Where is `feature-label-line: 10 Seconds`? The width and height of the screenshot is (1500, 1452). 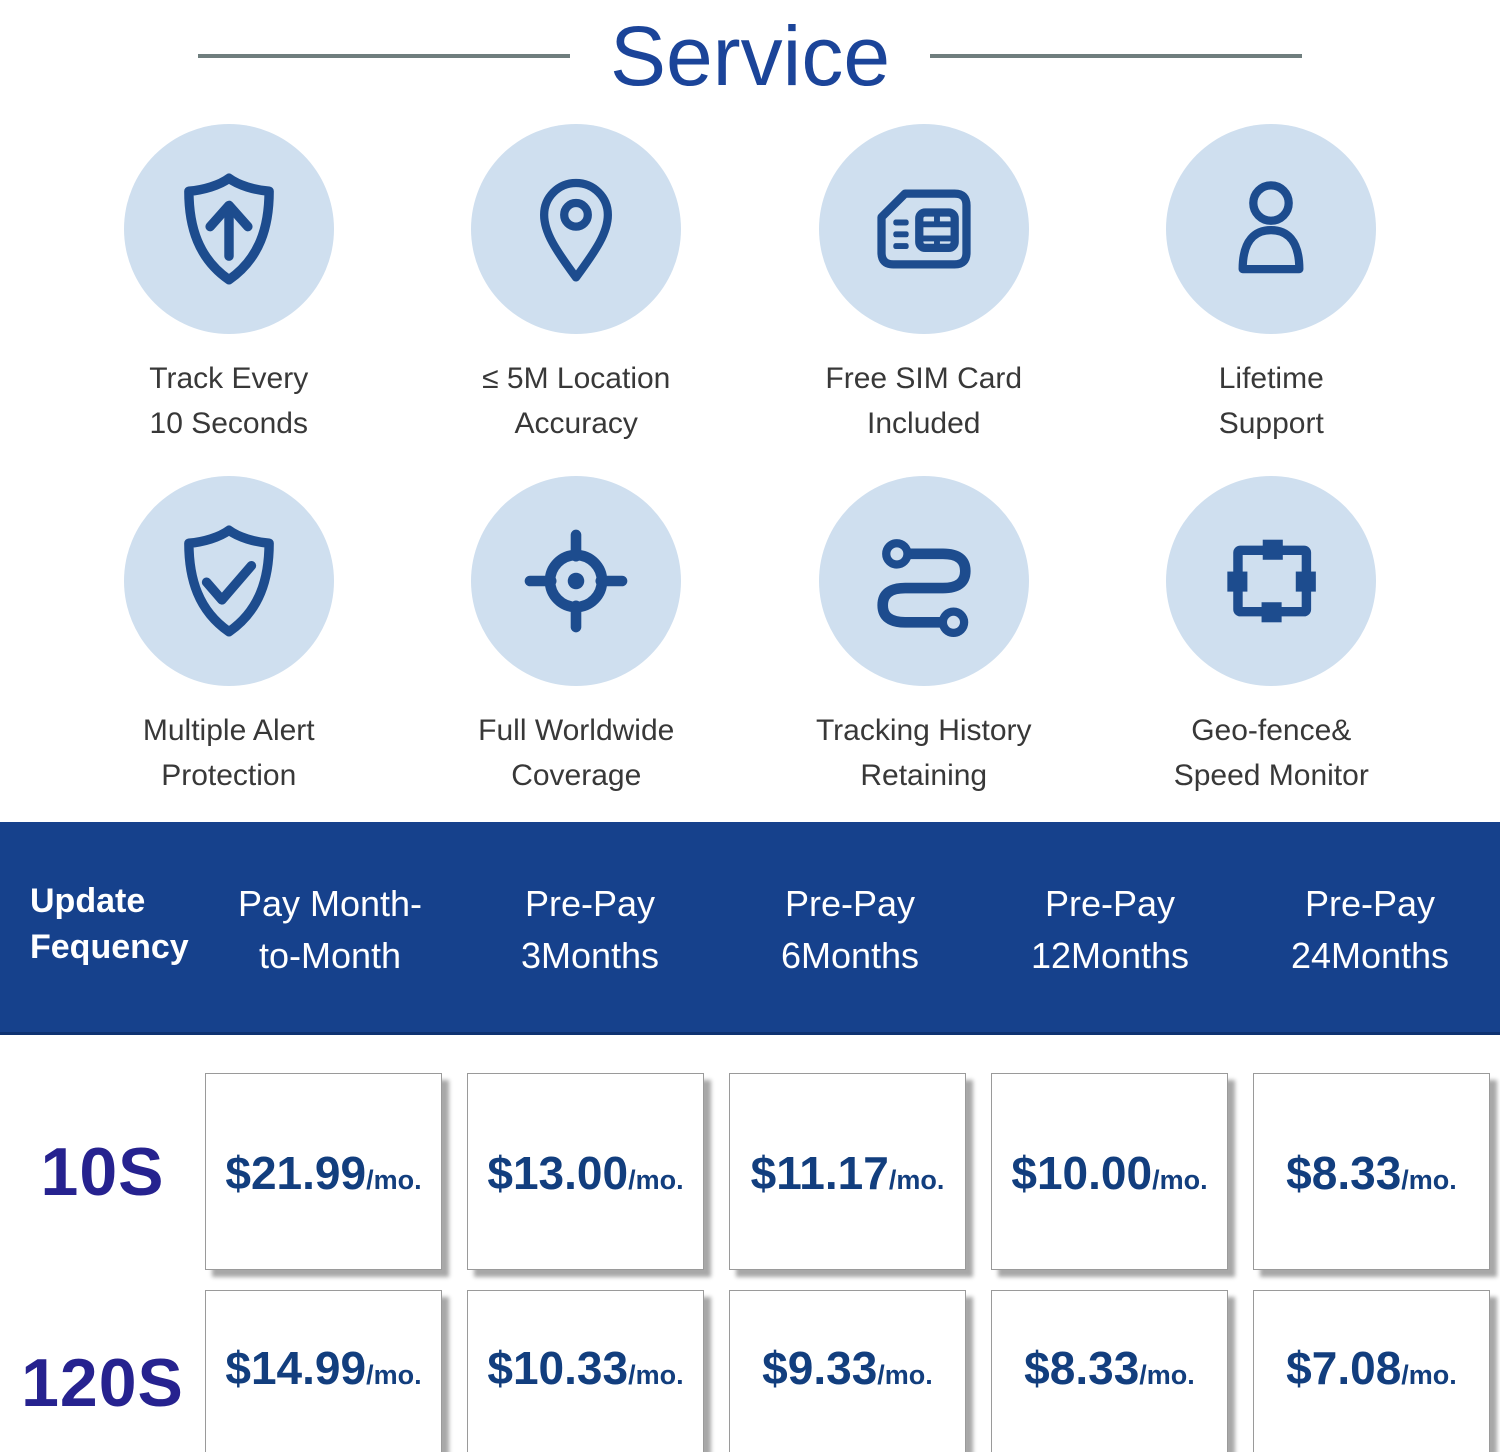
feature-label-line: 10 Seconds is located at coordinates (228, 423).